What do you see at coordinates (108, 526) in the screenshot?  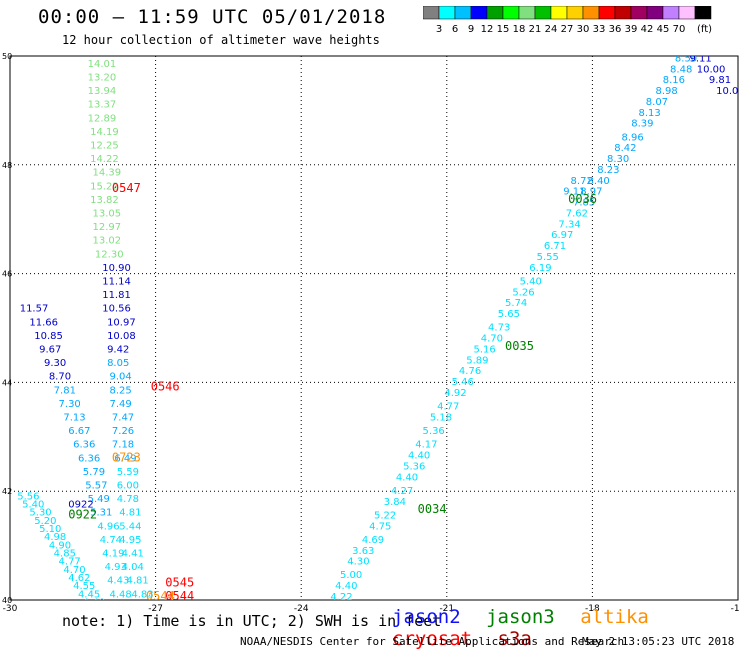 I see `wave-height-label: 4.96` at bounding box center [108, 526].